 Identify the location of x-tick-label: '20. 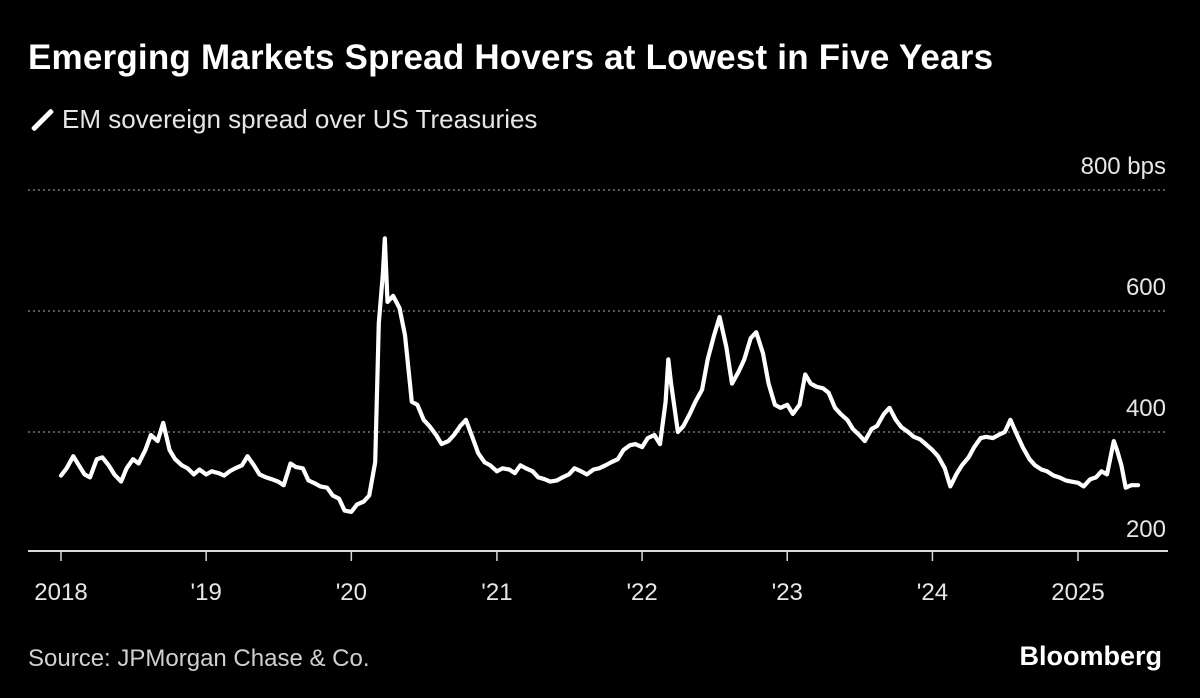
(351, 592).